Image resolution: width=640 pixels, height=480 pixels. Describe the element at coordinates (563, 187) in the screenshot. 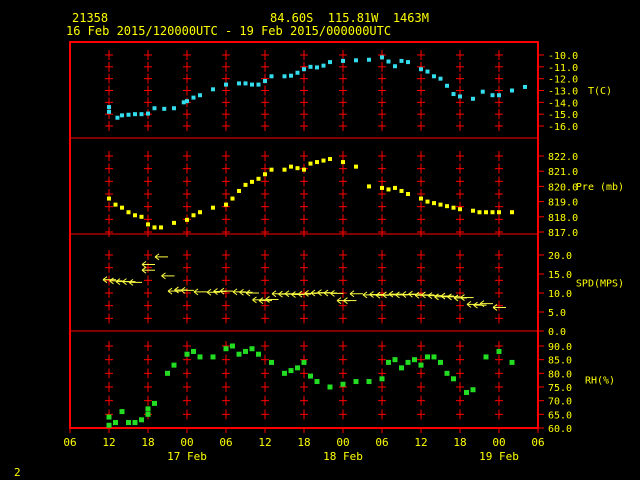

I see `y-tick-label: 820.0` at that location.